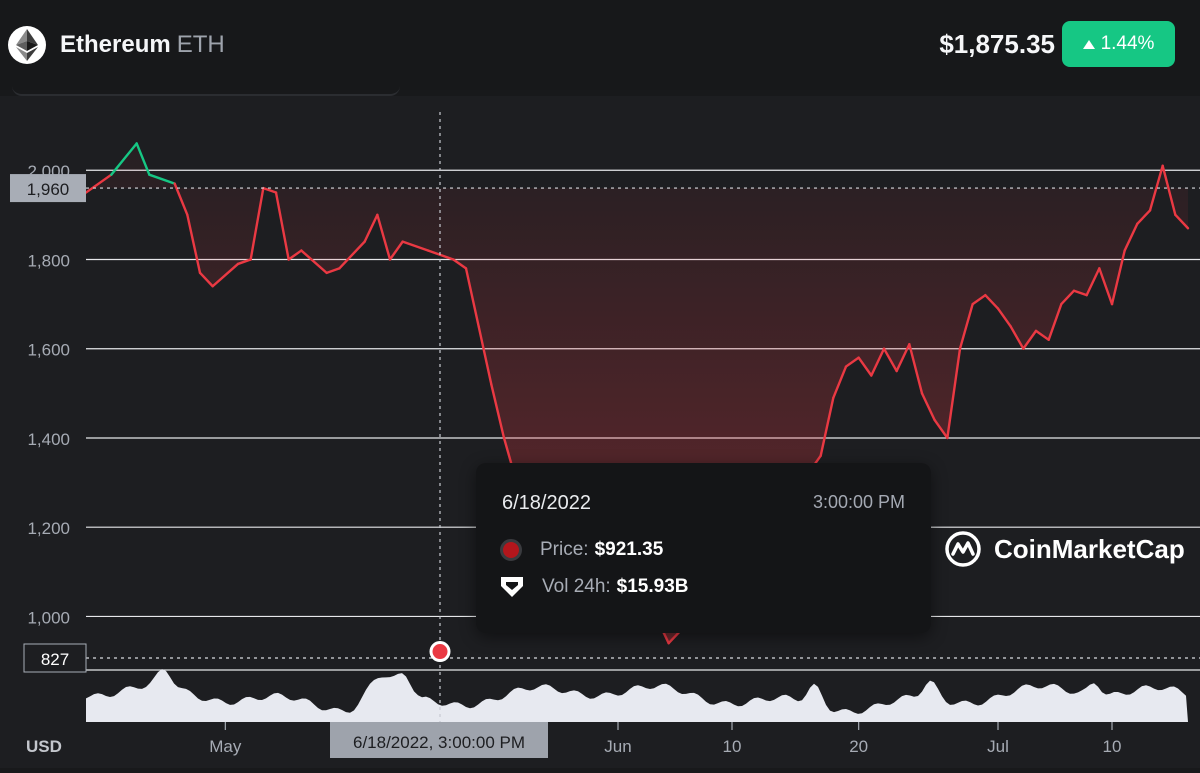 This screenshot has width=1200, height=773. Describe the element at coordinates (600, 48) in the screenshot. I see `asset-header: Ethereum ETH $1,875.35 1.44%` at that location.